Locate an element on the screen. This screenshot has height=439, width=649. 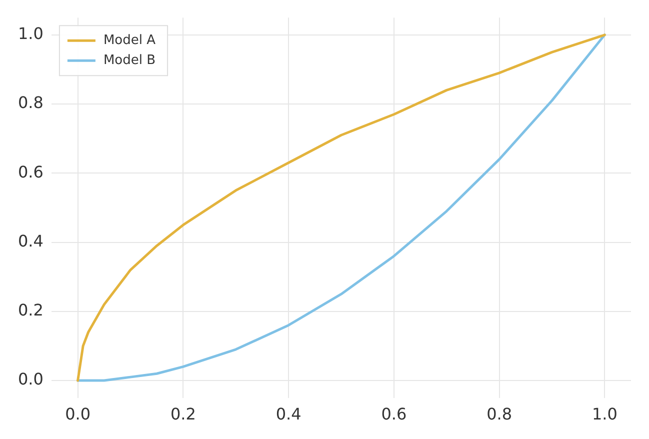
legend-label: Model A is located at coordinates (129, 40).